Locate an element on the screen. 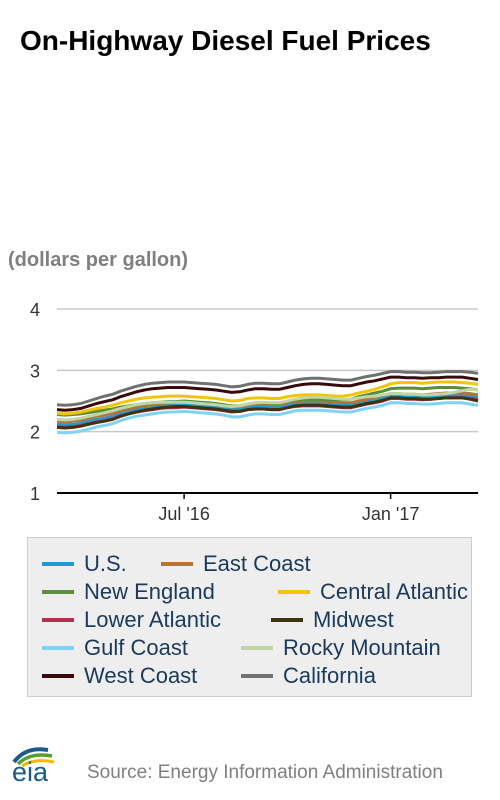 This screenshot has height=800, width=500. legend-label: Rocky Mountain is located at coordinates (362, 647).